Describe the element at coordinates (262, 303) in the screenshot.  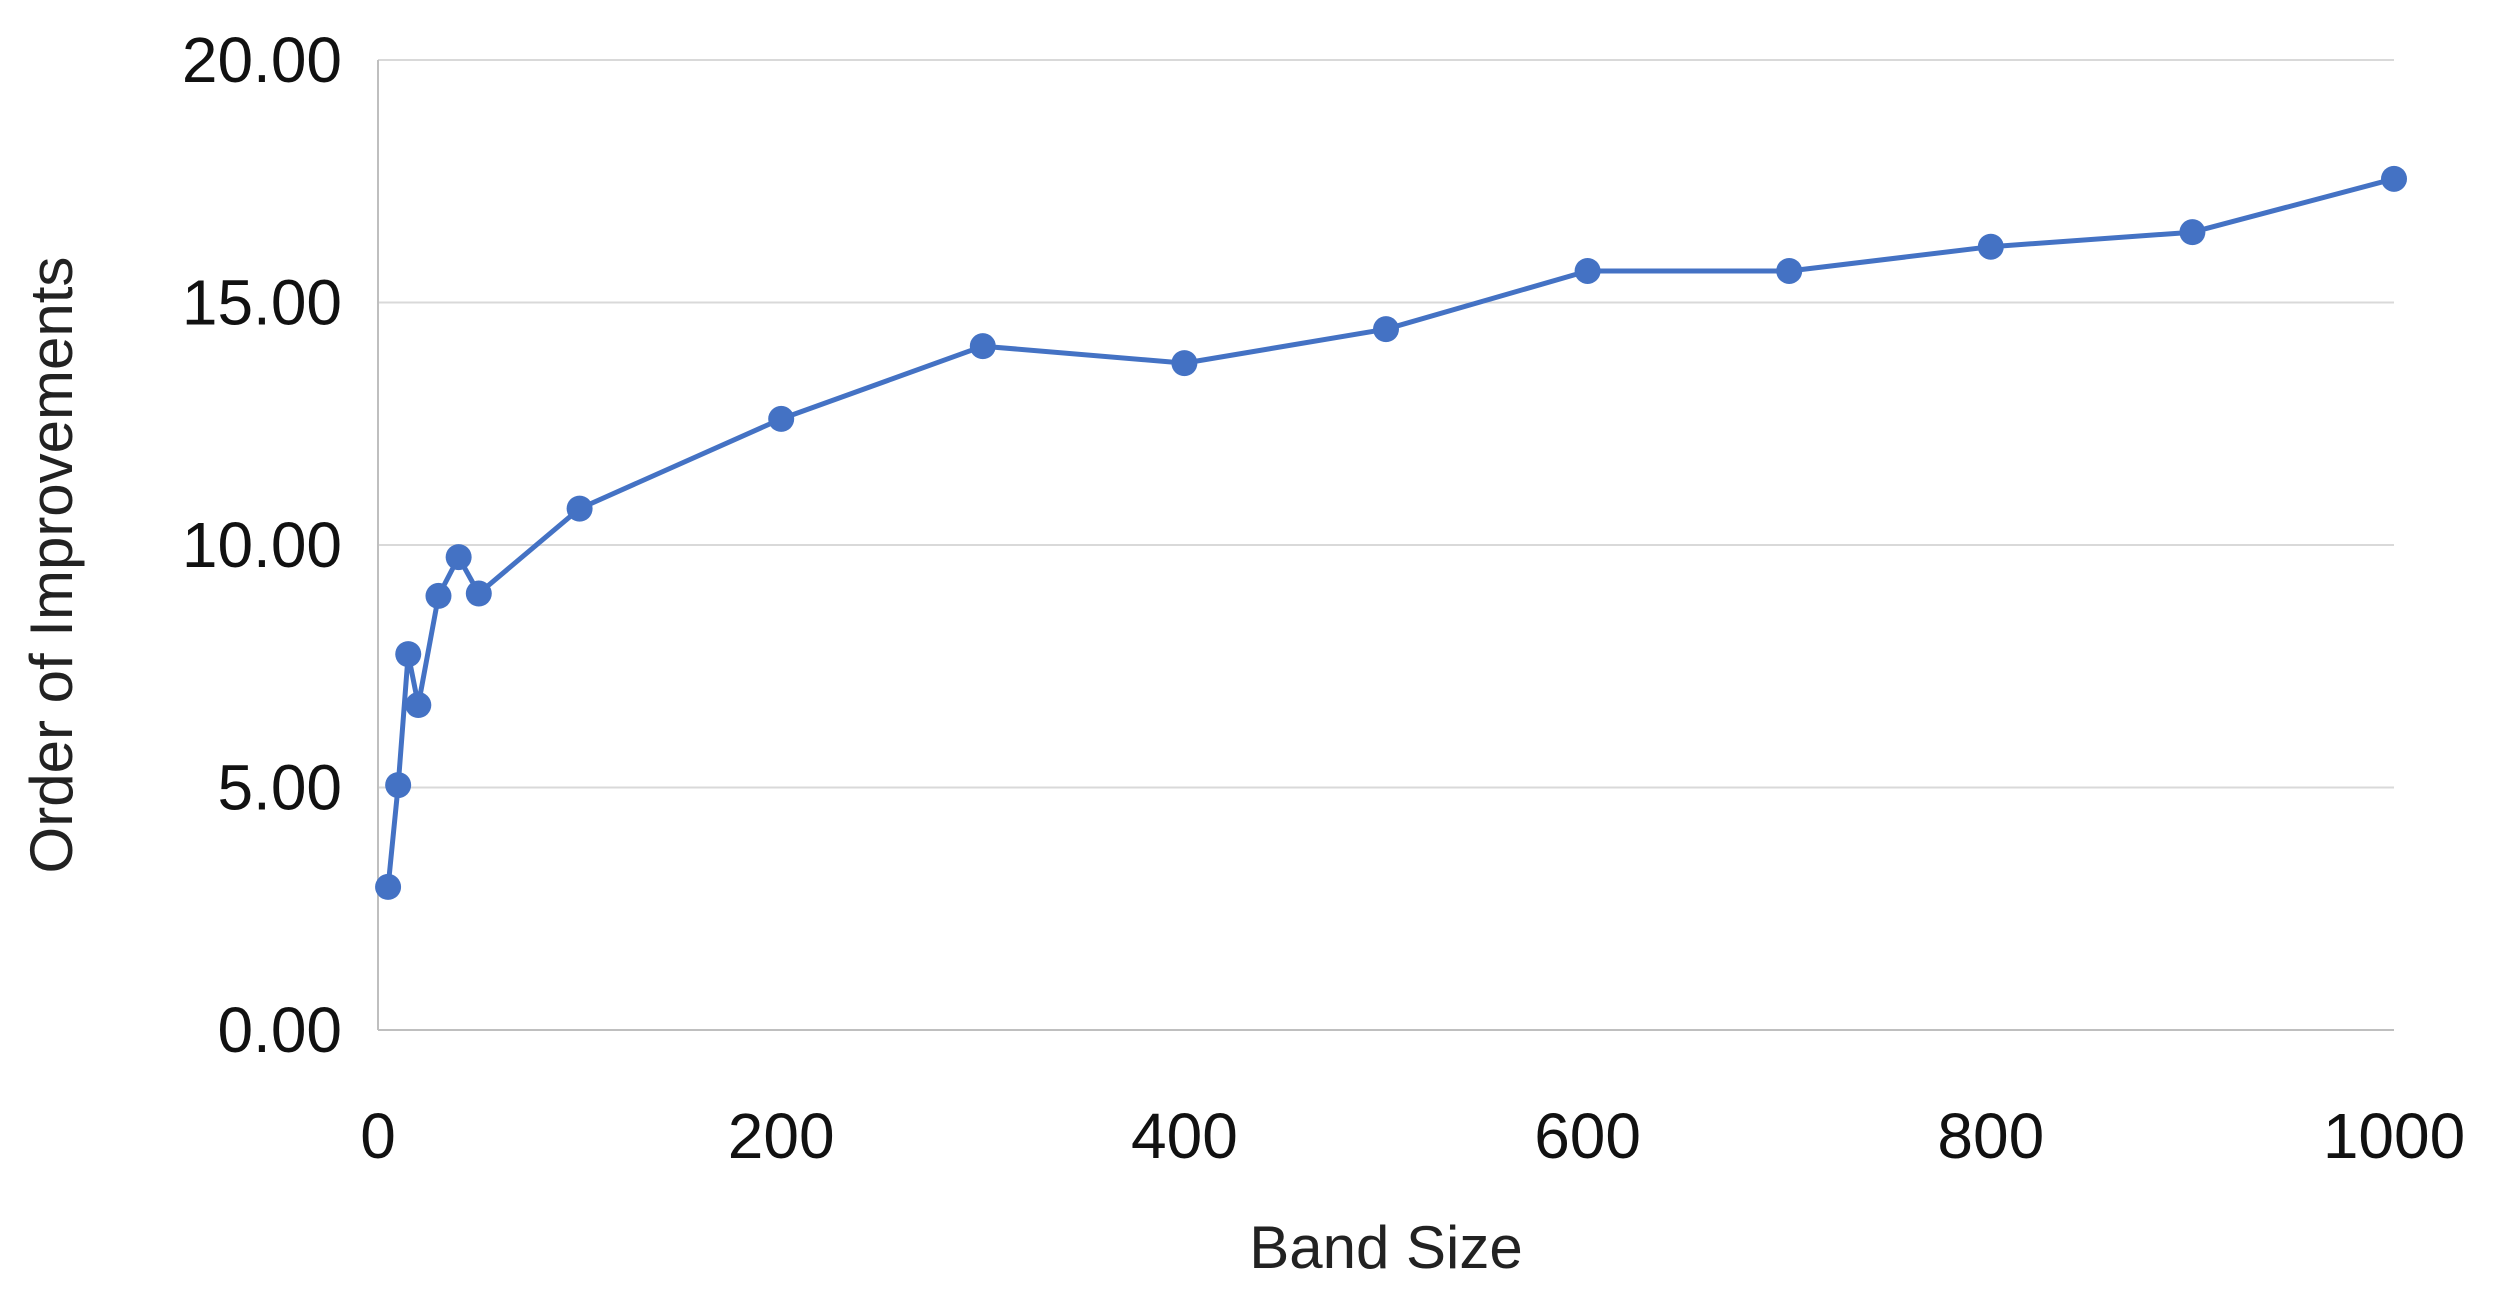
I see `y-tick-label: 15.00` at that location.